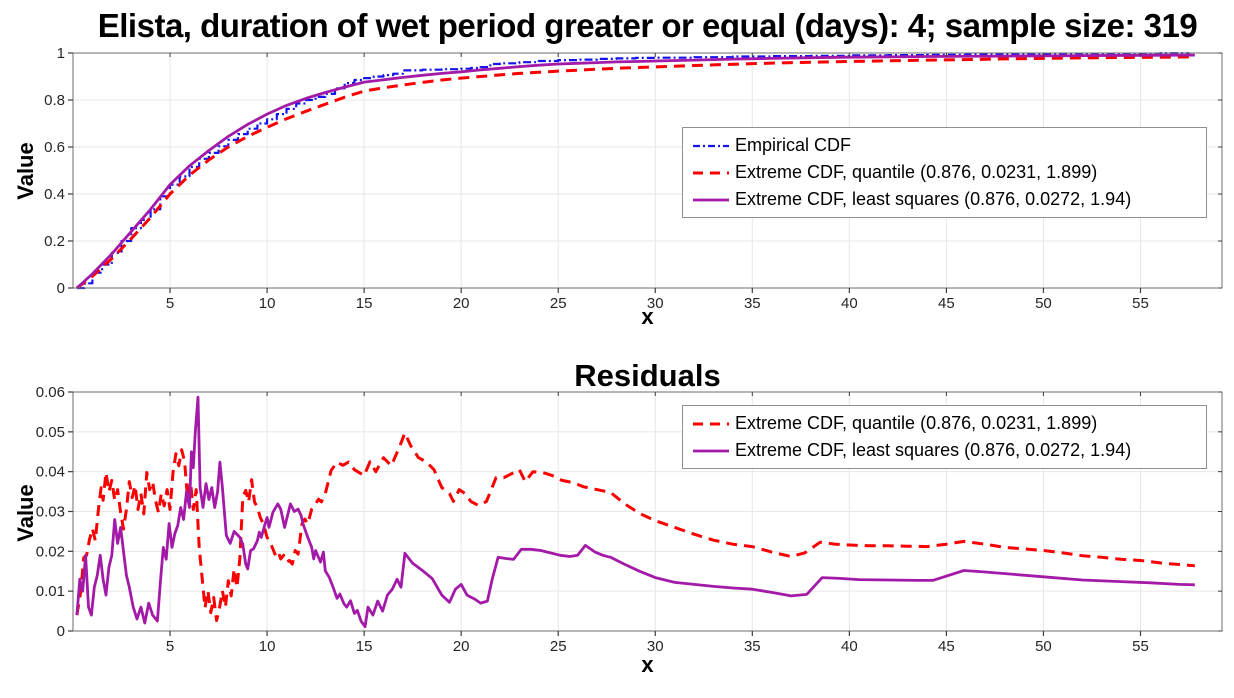  Describe the element at coordinates (647, 316) in the screenshot. I see `top-x-axis-label: x` at that location.